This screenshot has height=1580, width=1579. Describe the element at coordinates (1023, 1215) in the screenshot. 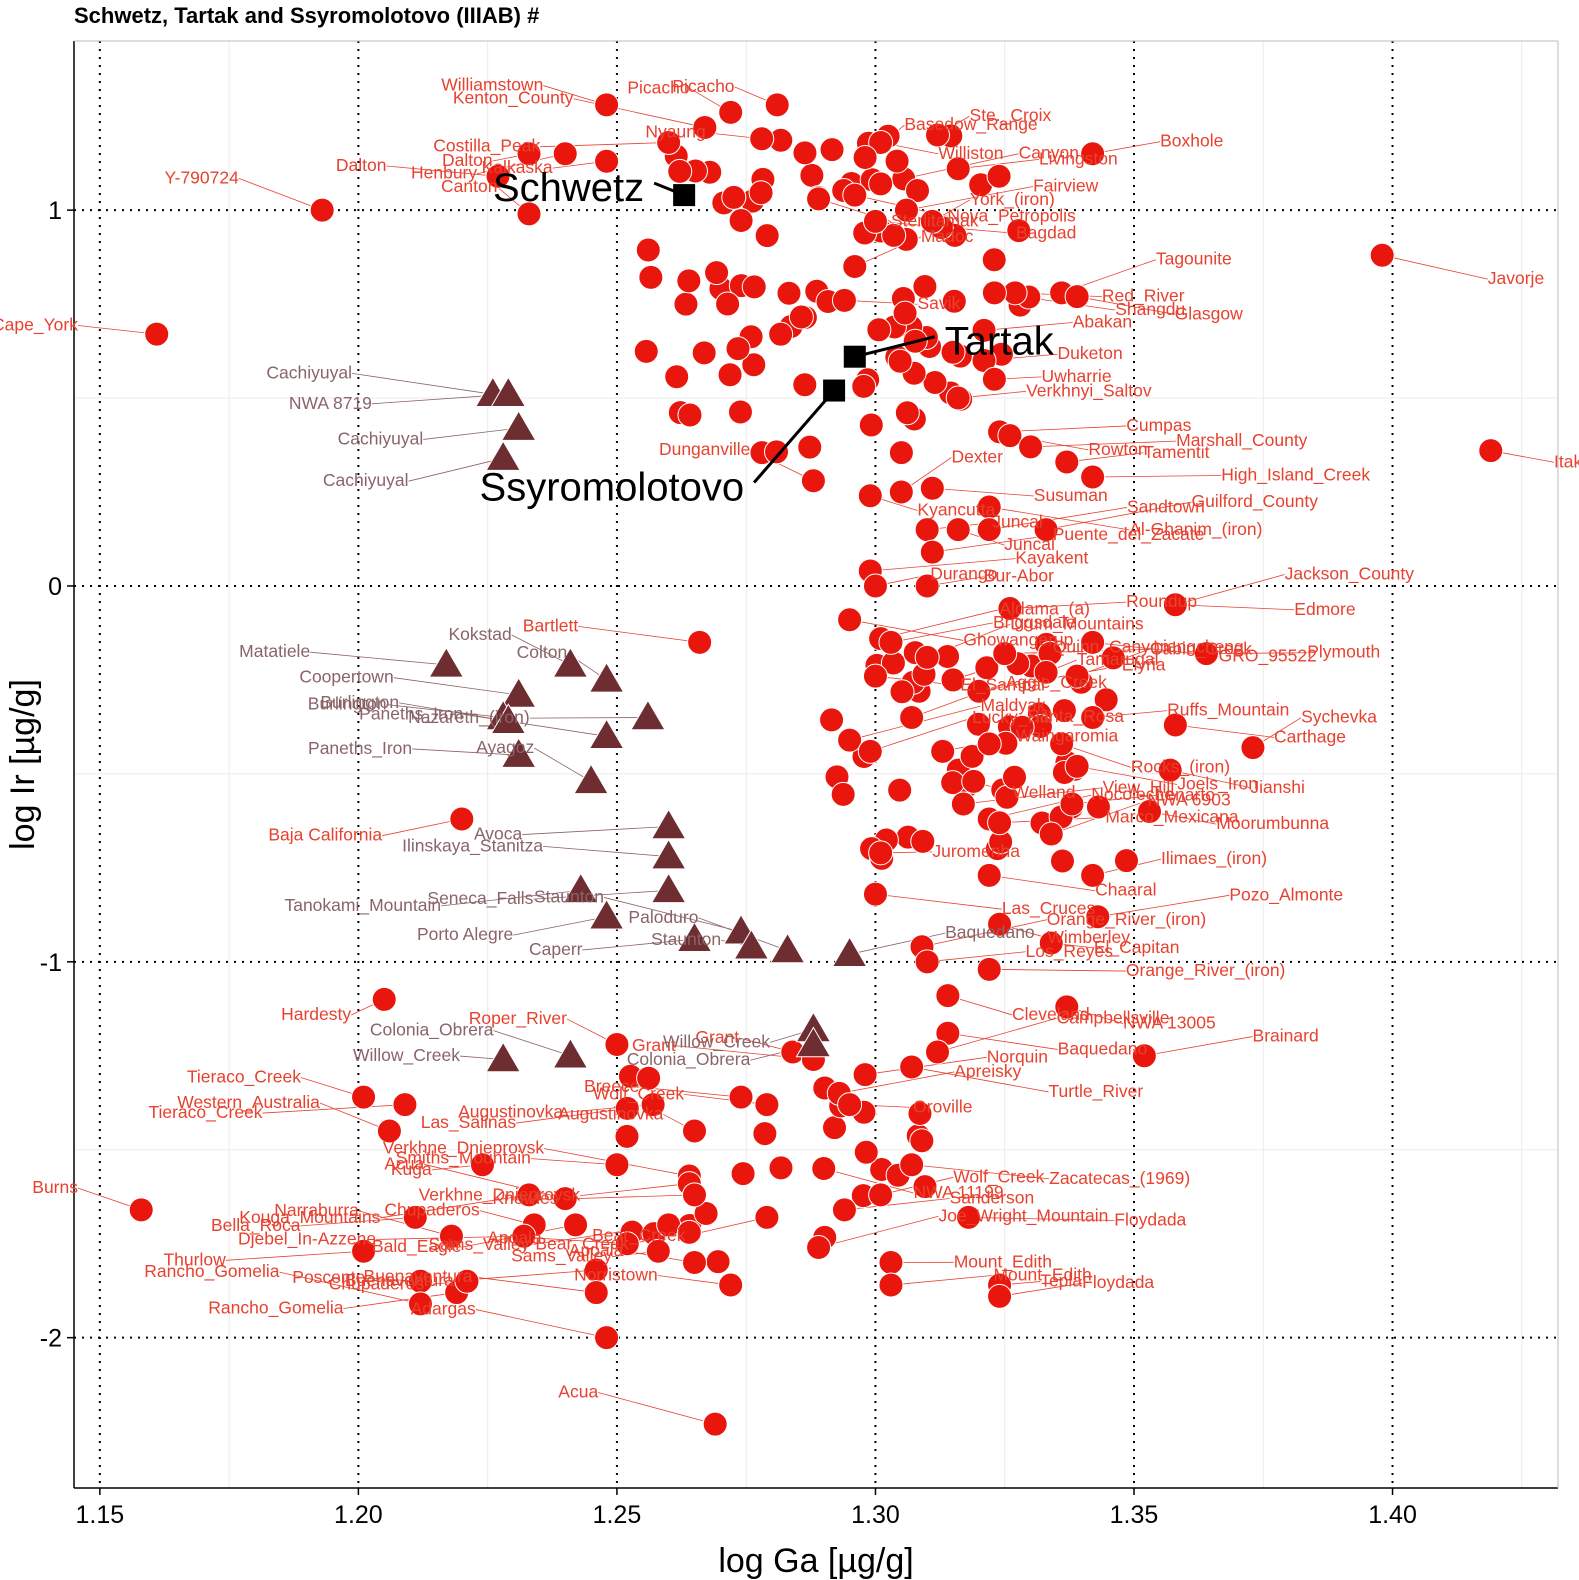

I see `point-label: Joe_Wright_Mountain` at that location.